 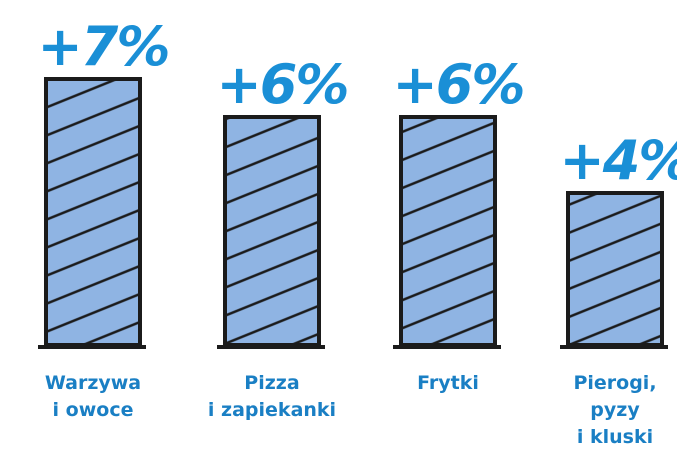 I want to click on category-label: Pizza i zapiekanki, so click(x=272, y=396).